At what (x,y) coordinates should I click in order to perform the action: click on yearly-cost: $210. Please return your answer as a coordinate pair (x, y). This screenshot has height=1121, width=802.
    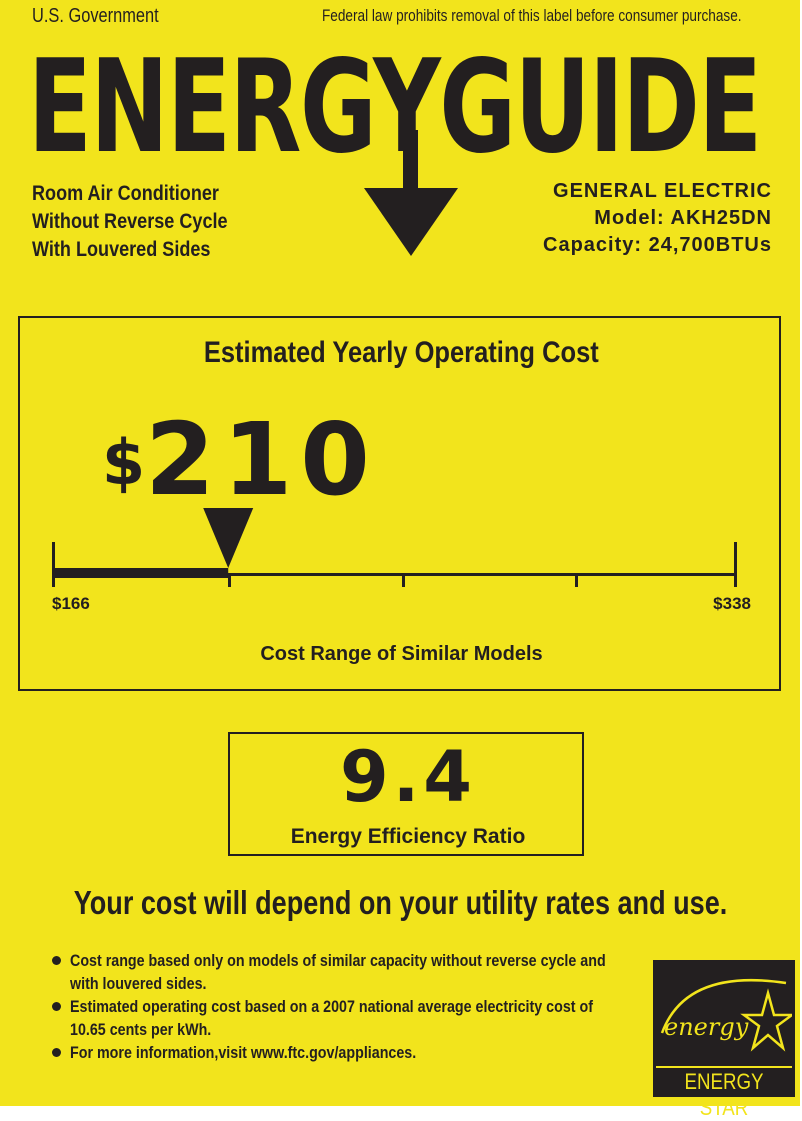
    Looking at the image, I should click on (240, 459).